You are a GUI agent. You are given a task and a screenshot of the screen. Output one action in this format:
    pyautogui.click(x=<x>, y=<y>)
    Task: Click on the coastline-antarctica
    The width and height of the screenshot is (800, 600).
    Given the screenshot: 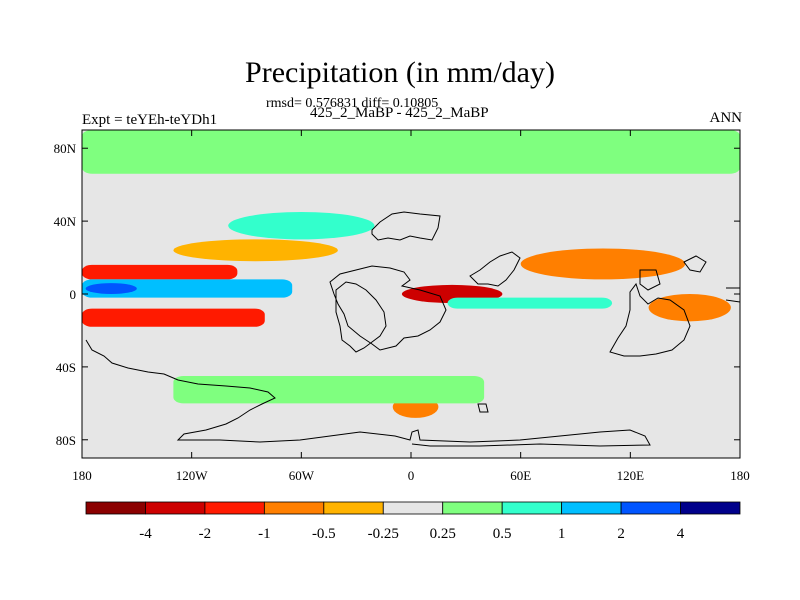 What is the action you would take?
    pyautogui.click(x=368, y=393)
    